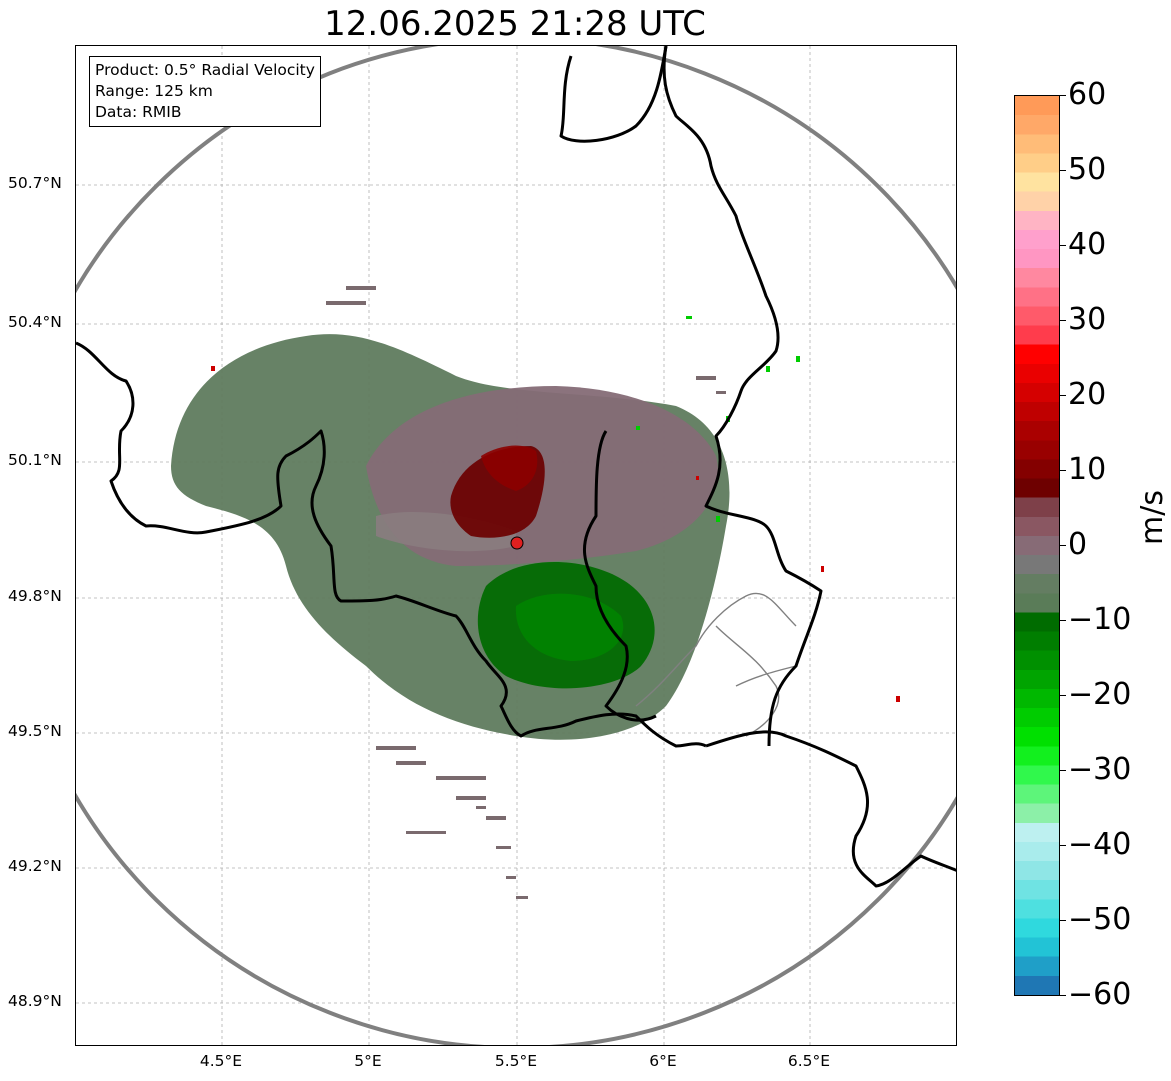 This screenshot has height=1081, width=1171. I want to click on radar-site-marker, so click(517, 543).